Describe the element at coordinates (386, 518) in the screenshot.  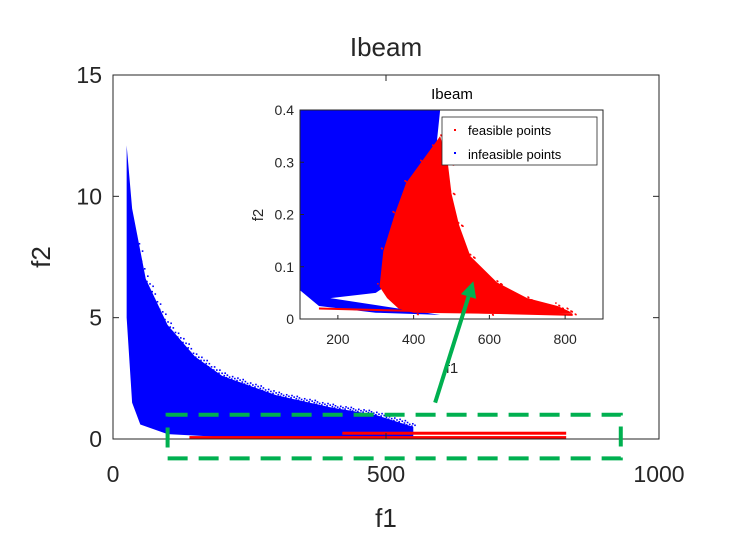
I see `main-x-axis-label: f1` at that location.